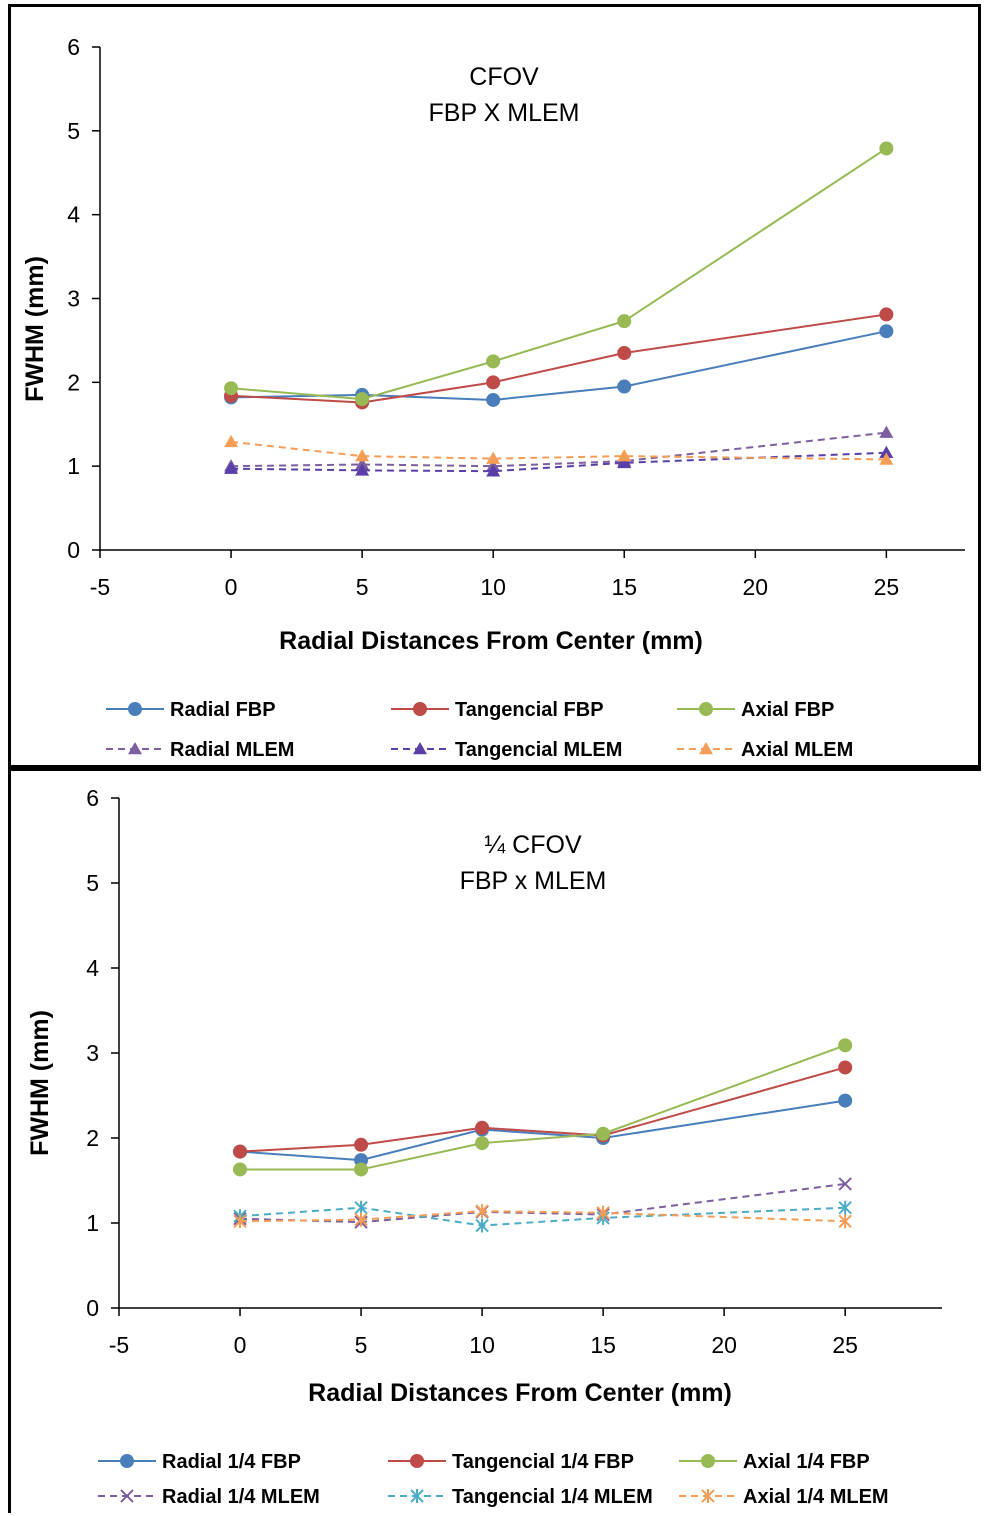 The image size is (984, 1516). I want to click on series-line-tangencial-1-4-mlem, so click(542, 1216).